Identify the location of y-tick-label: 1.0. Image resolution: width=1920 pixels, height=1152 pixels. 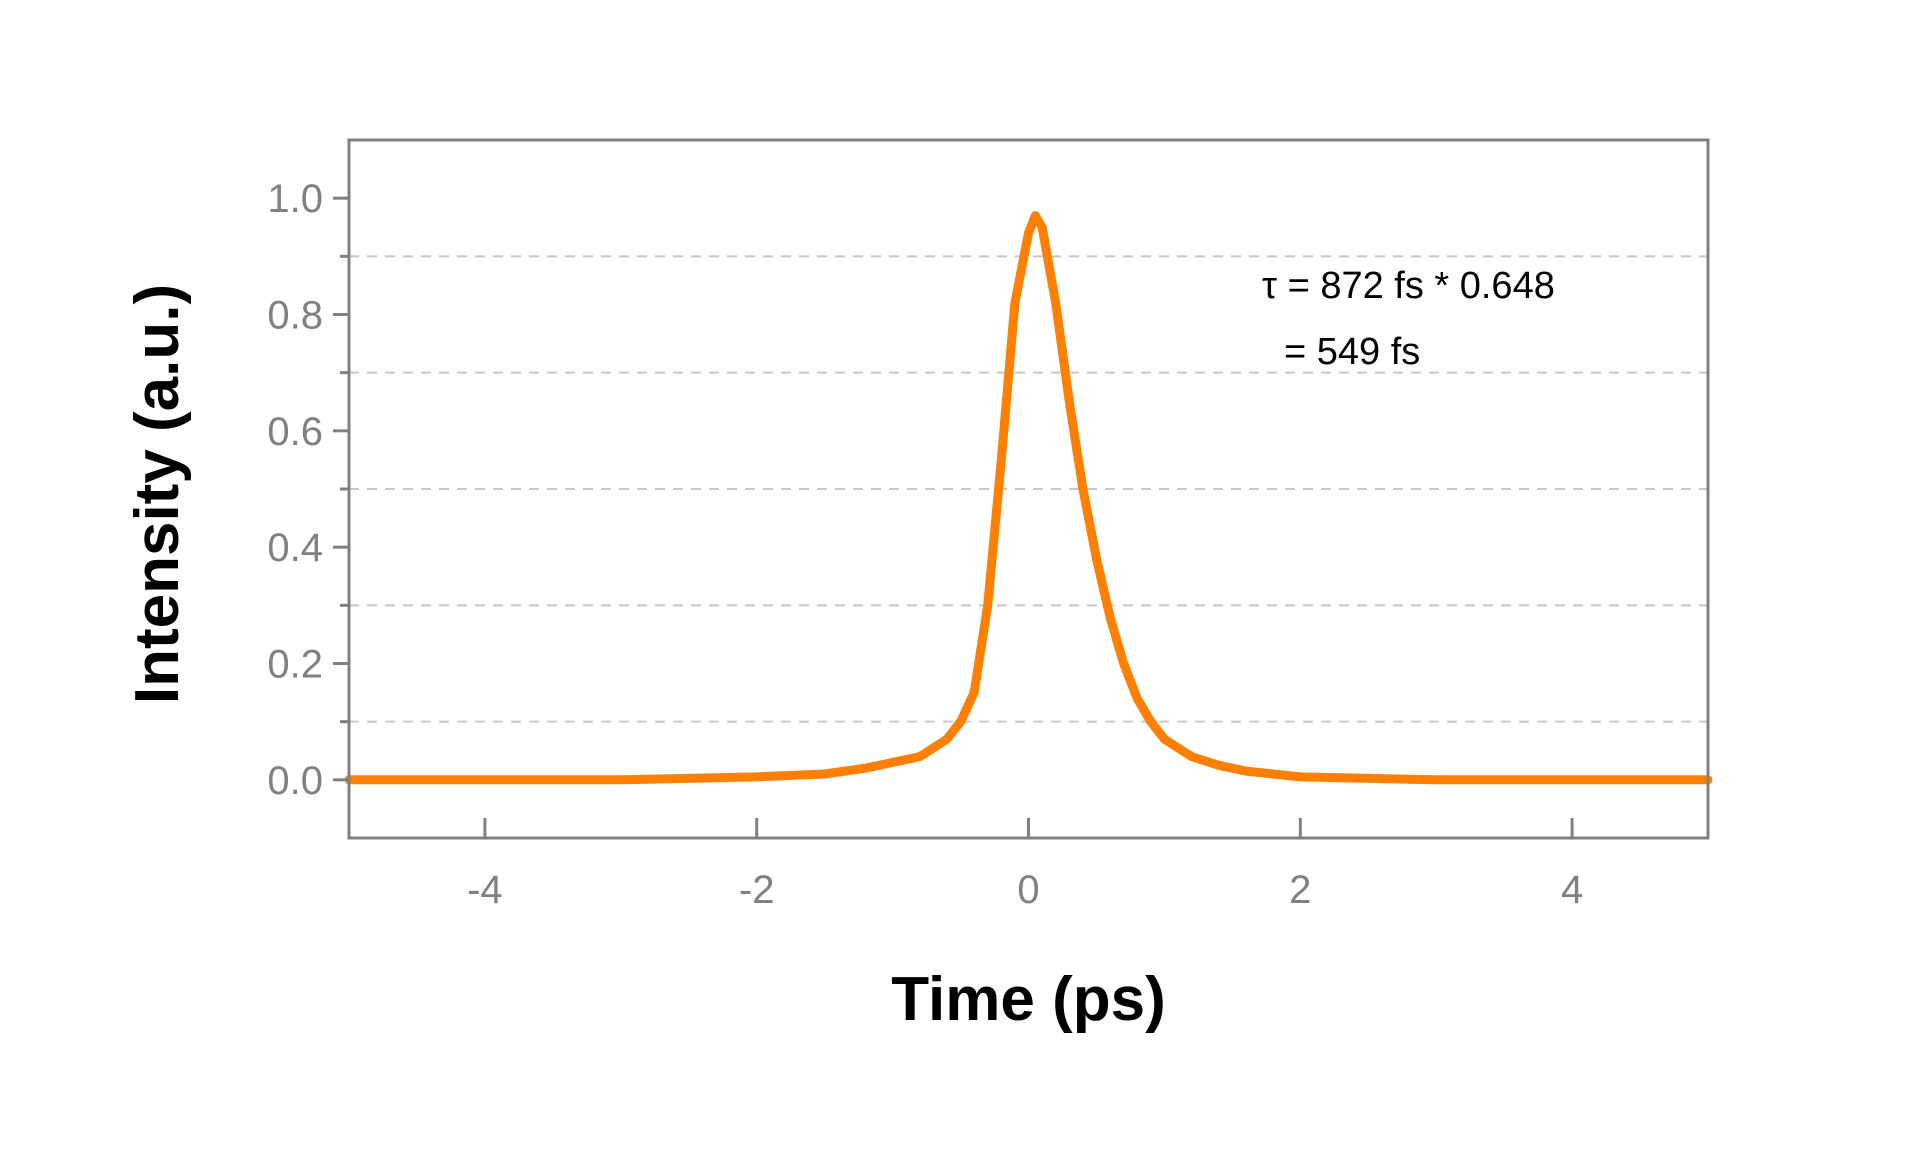
(295, 199).